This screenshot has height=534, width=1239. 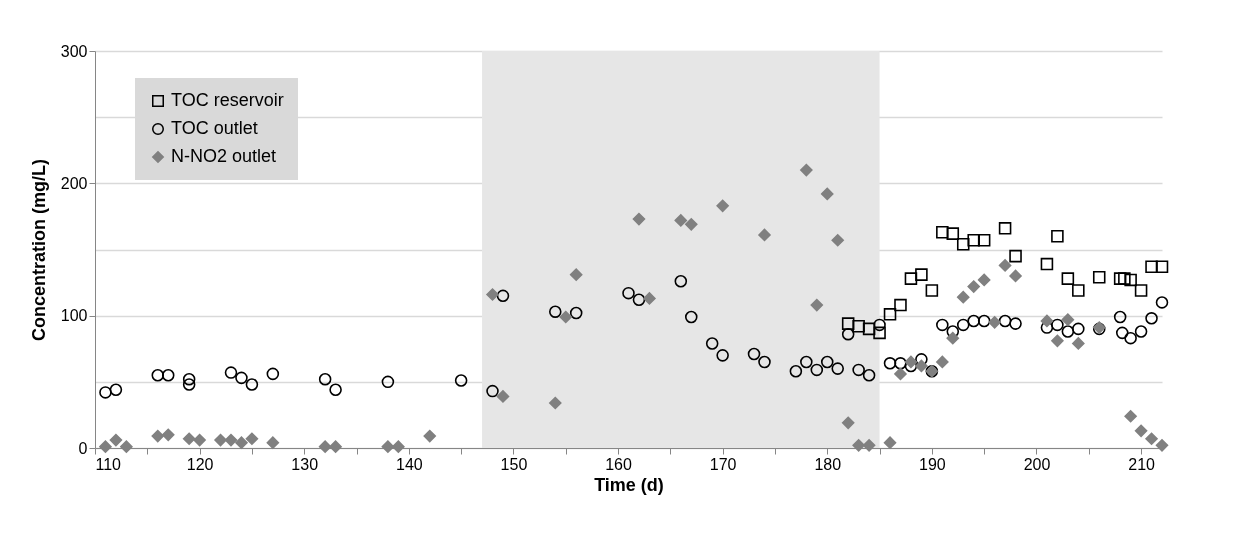 What do you see at coordinates (108, 464) in the screenshot?
I see `x-tick-label: 110` at bounding box center [108, 464].